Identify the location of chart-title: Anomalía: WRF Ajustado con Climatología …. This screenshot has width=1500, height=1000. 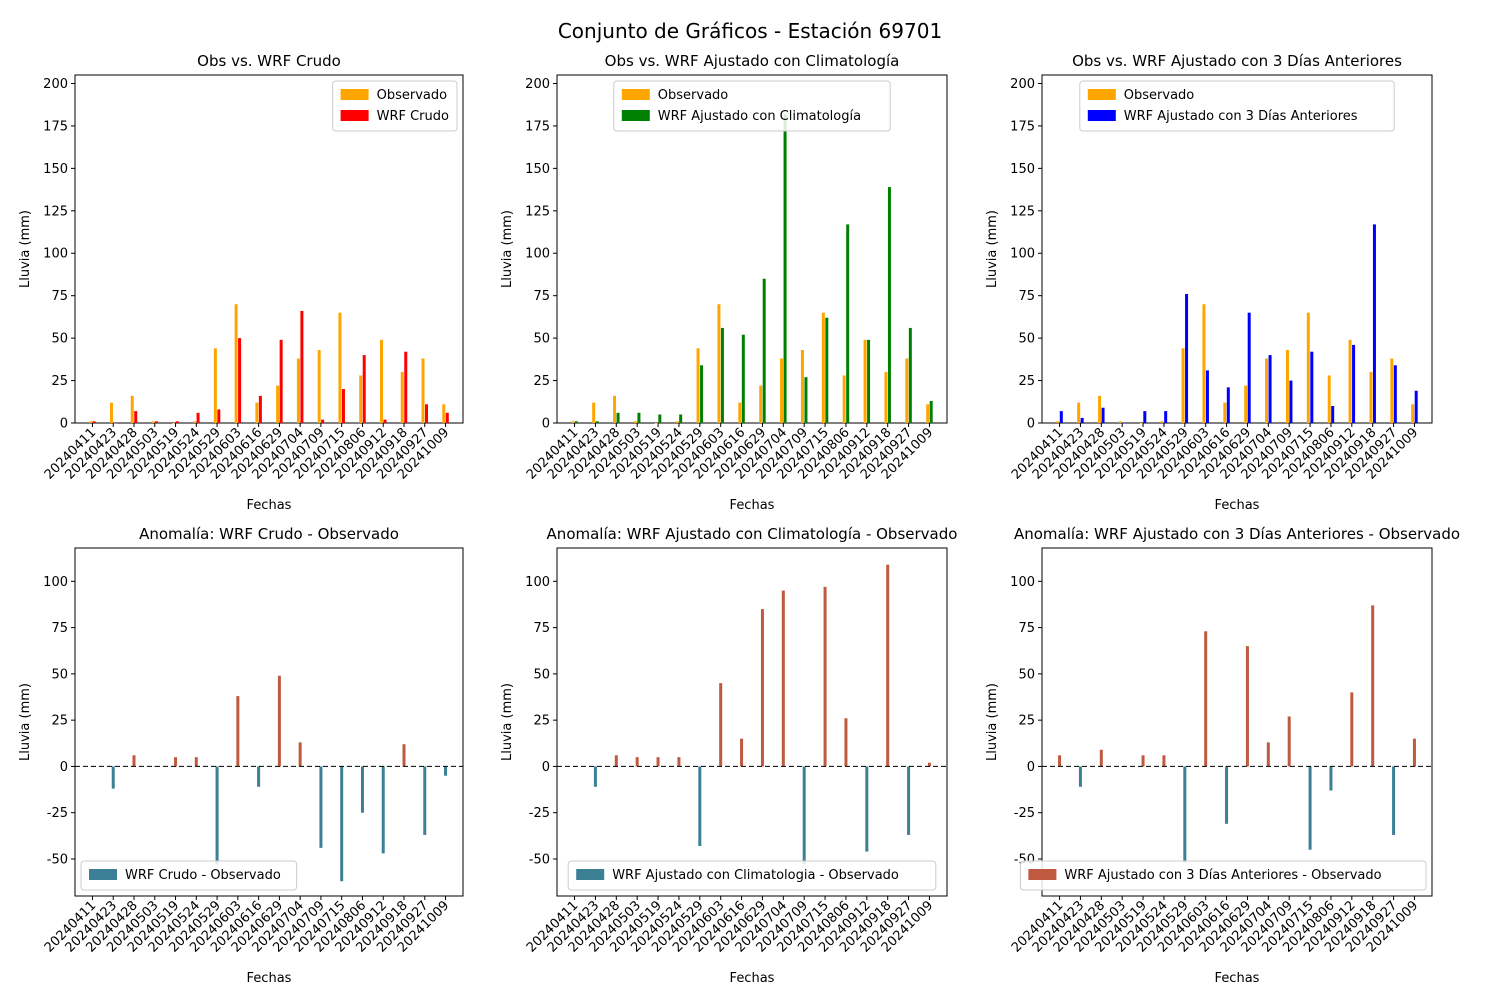
(752, 534).